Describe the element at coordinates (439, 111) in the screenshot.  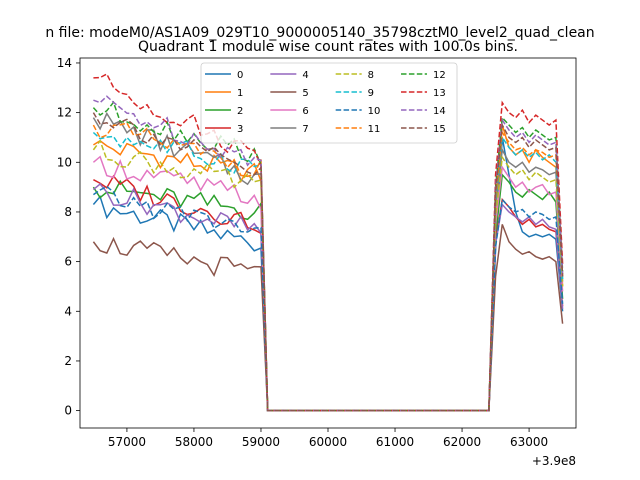
I see `legend-label-14: 14` at that location.